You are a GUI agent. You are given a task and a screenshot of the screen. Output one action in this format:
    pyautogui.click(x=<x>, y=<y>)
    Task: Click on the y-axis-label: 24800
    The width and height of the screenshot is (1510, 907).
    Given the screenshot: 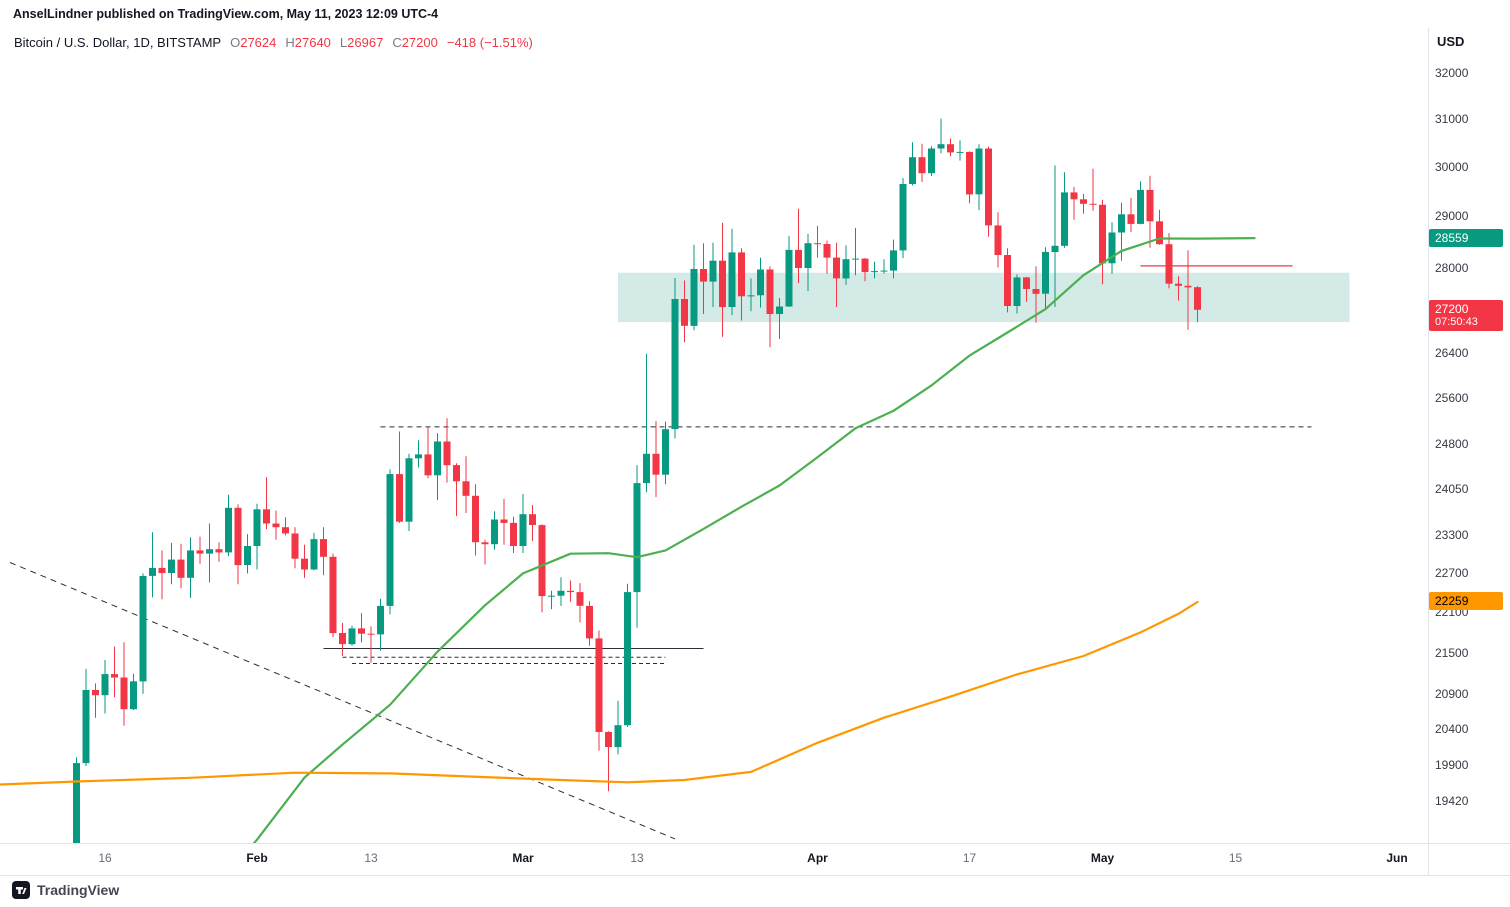 What is the action you would take?
    pyautogui.click(x=1452, y=444)
    